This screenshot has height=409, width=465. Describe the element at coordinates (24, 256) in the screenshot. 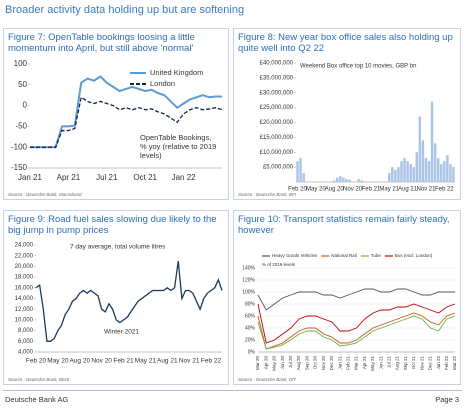

I see `y-tick-label: 22,000` at that location.